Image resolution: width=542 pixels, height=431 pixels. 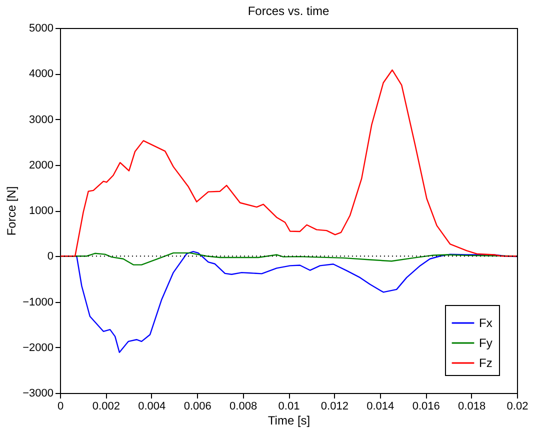 What do you see at coordinates (41, 211) in the screenshot?
I see `y-tick-label: 1000` at bounding box center [41, 211].